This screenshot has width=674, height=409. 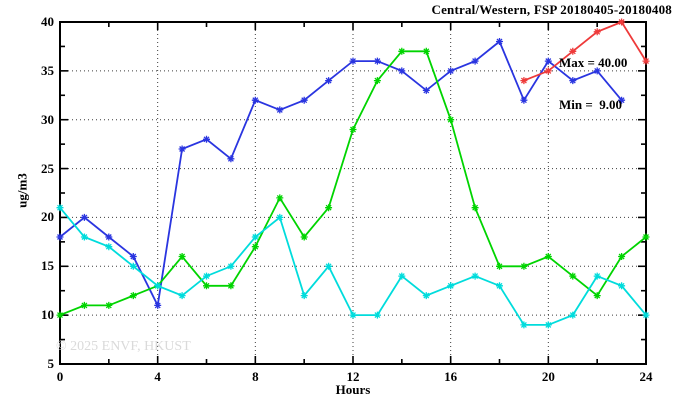 What do you see at coordinates (47, 70) in the screenshot?
I see `y-tick-label: 35` at bounding box center [47, 70].